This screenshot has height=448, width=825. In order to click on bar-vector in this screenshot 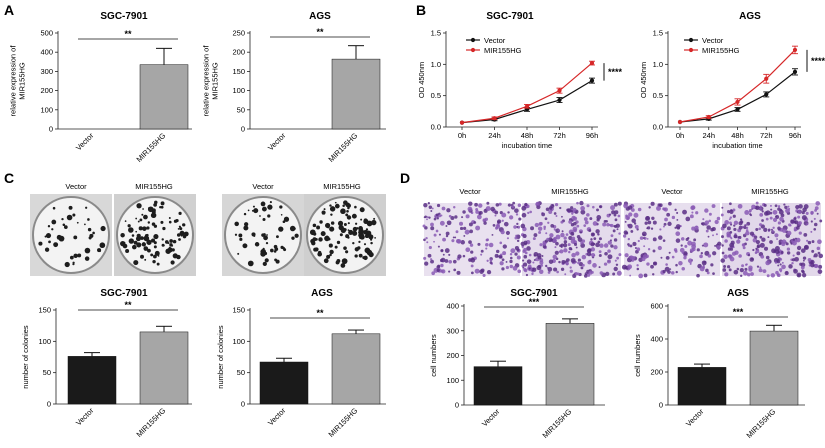, I will do `click(702, 386)`.